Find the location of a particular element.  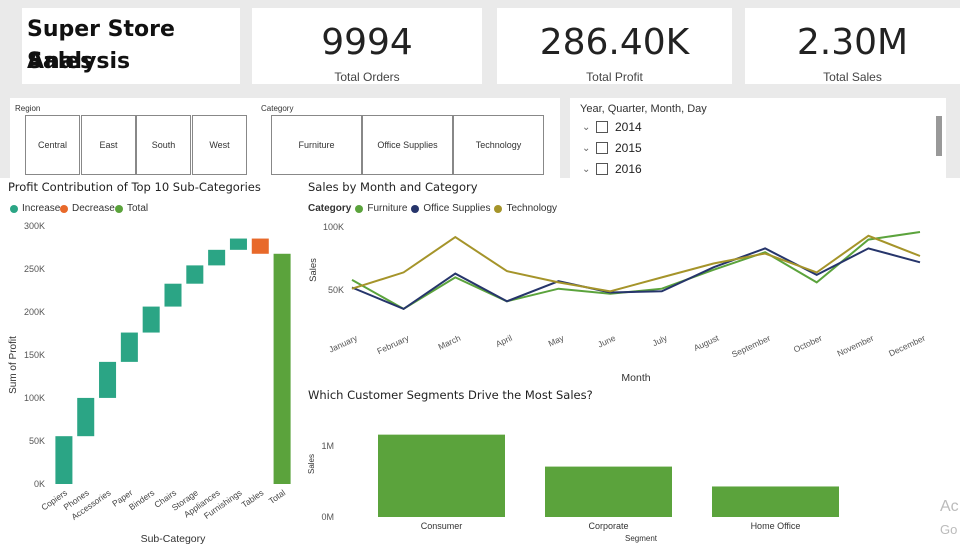

decrease-dot-icon is located at coordinates (64, 208).